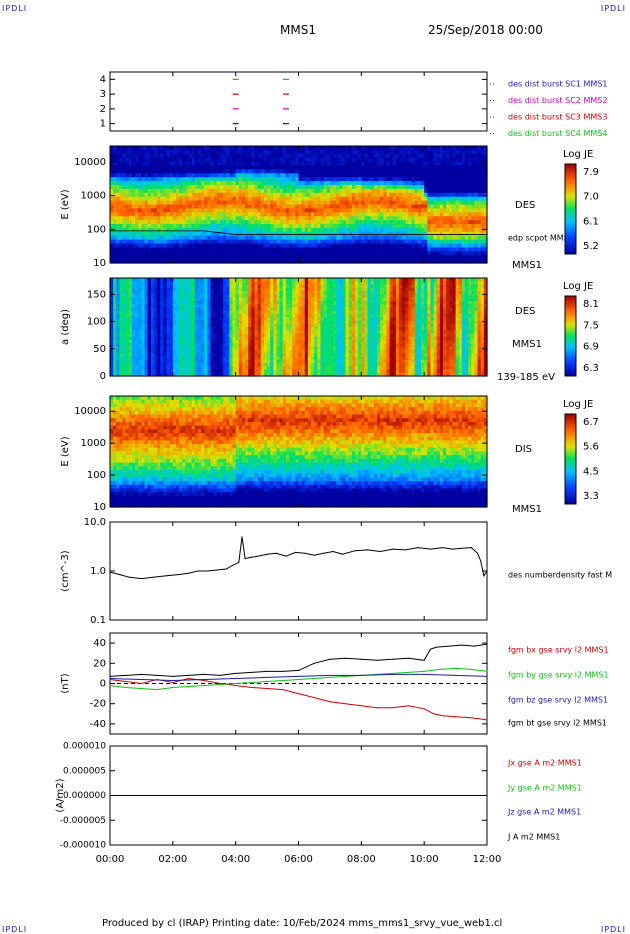  What do you see at coordinates (65, 204) in the screenshot?
I see `y-axis-label: E (eV)` at bounding box center [65, 204].